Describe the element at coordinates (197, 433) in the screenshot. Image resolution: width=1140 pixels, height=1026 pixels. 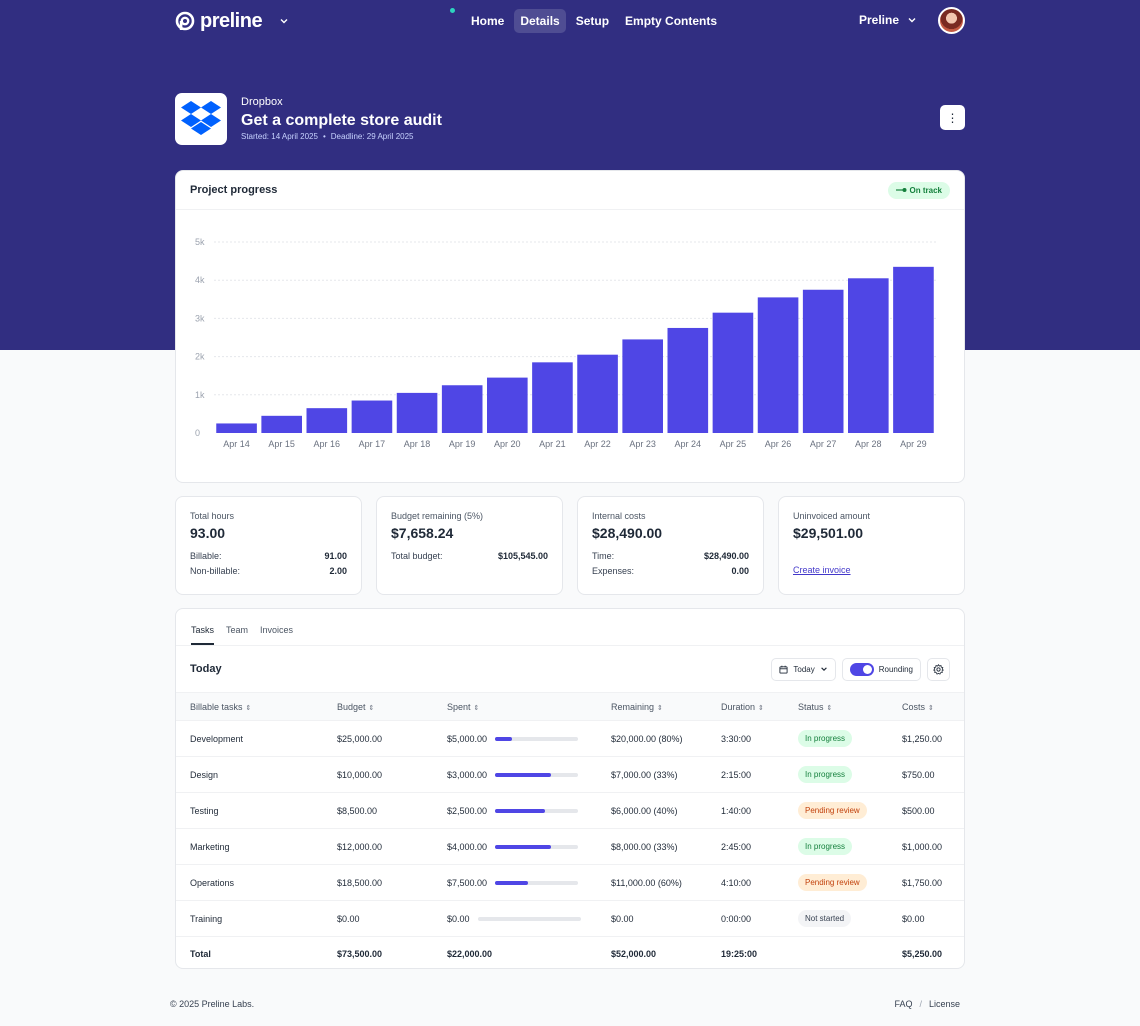
I see `y-tick-label: 0` at that location.